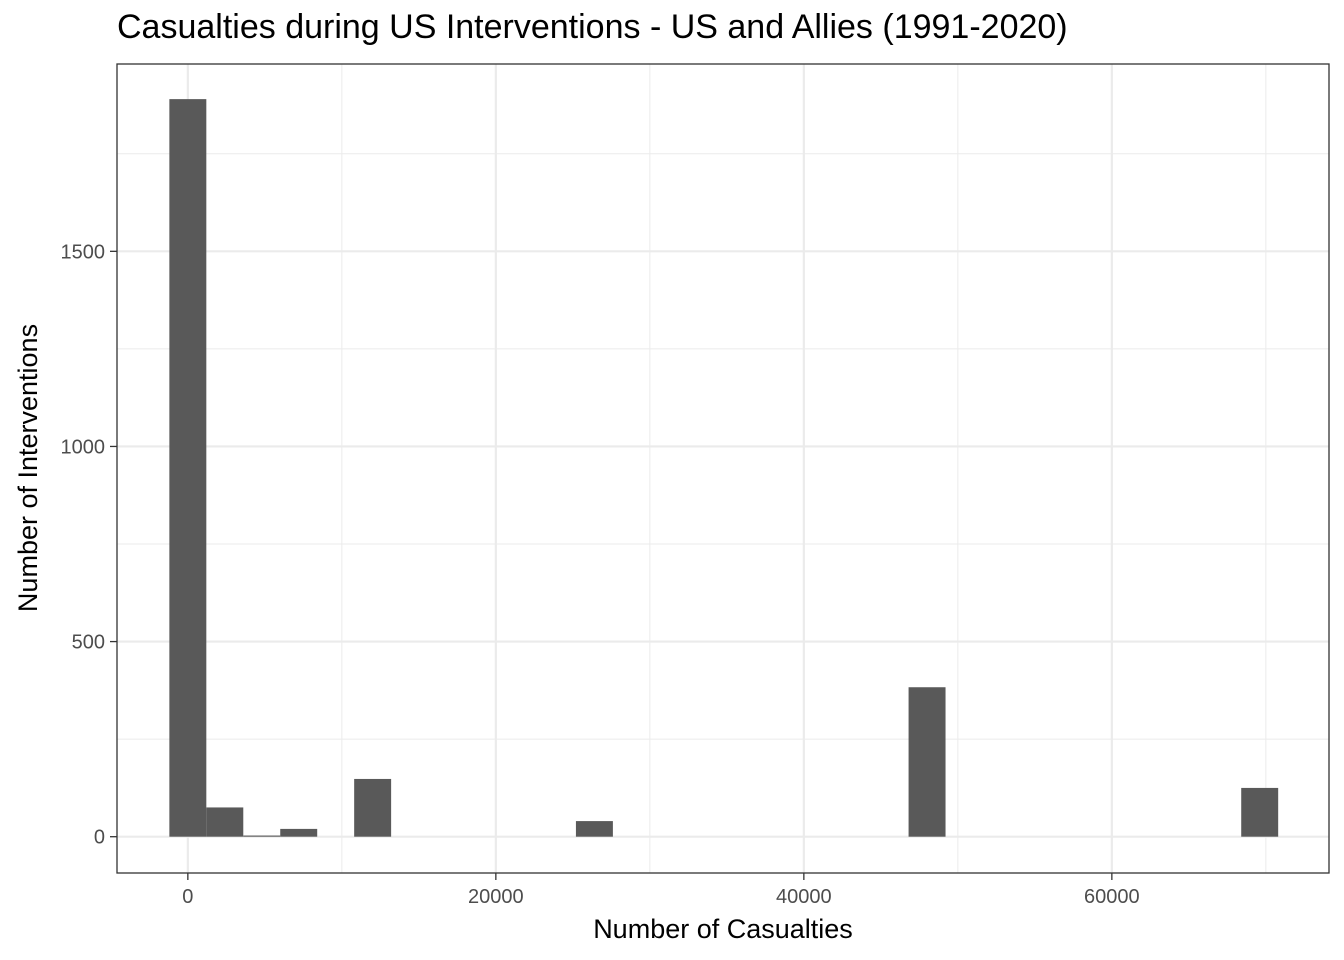 The width and height of the screenshot is (1344, 960). I want to click on y-tick-label: 0, so click(99, 838).